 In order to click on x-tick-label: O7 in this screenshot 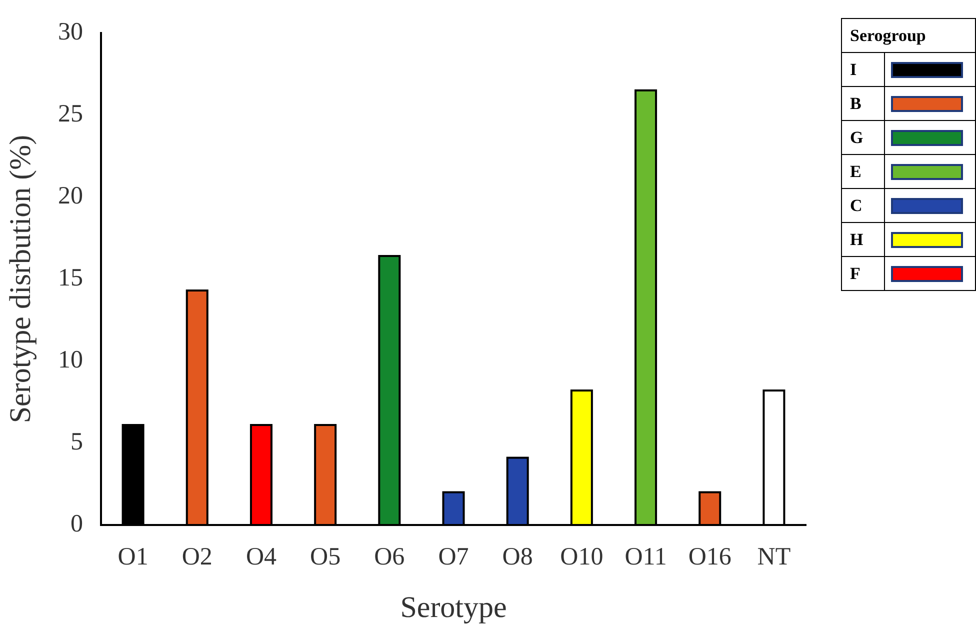, I will do `click(453, 557)`.